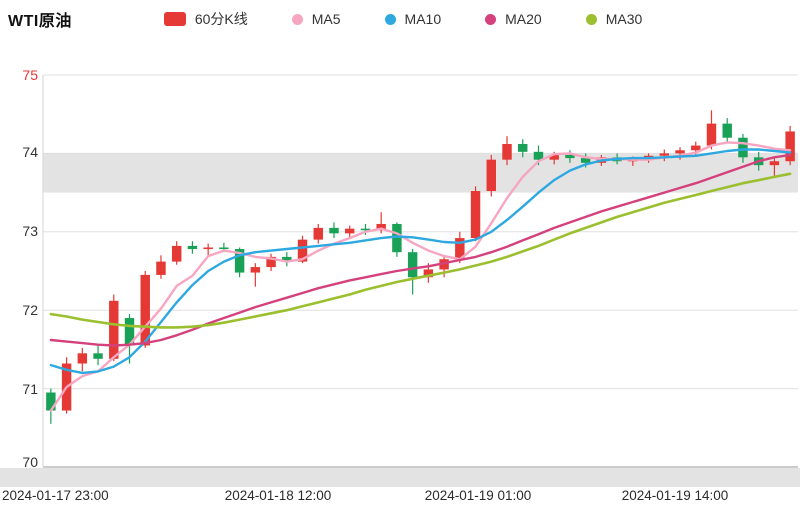 The width and height of the screenshot is (800, 509). I want to click on legend-item-ma5: MA5, so click(316, 19).